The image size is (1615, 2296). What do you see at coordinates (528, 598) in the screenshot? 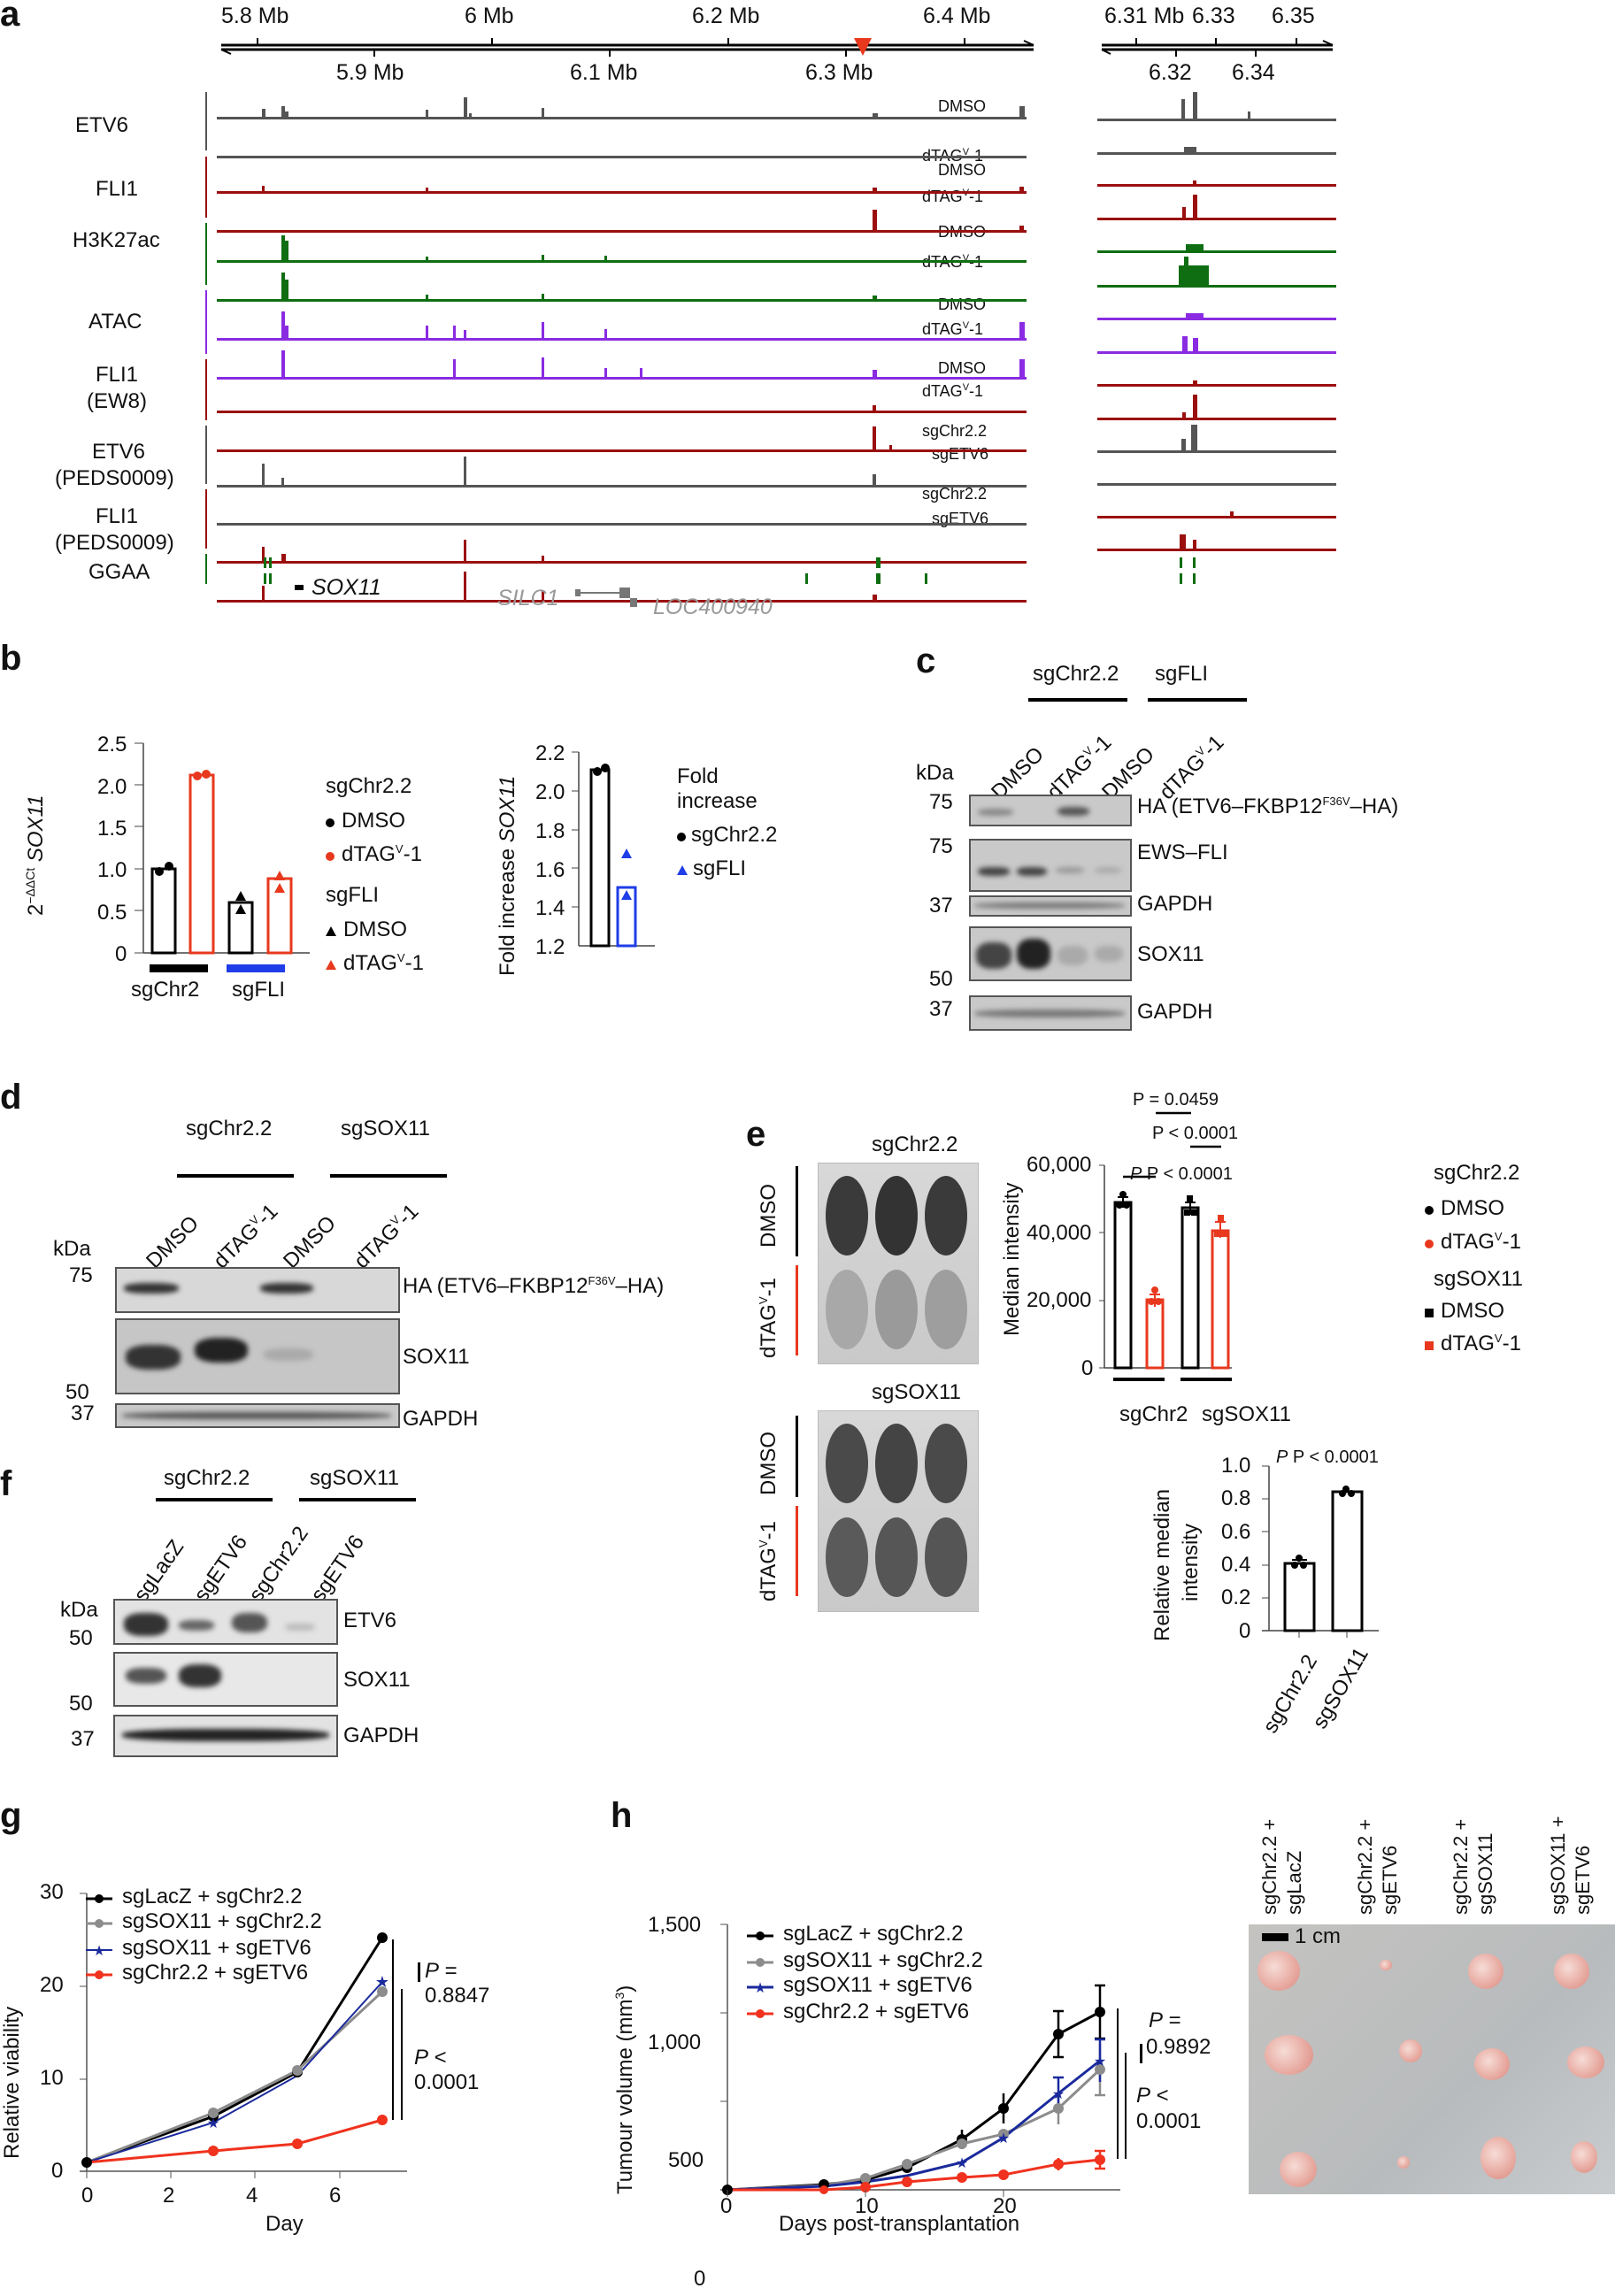
I see `gene-label-silc1: SILC1` at bounding box center [528, 598].